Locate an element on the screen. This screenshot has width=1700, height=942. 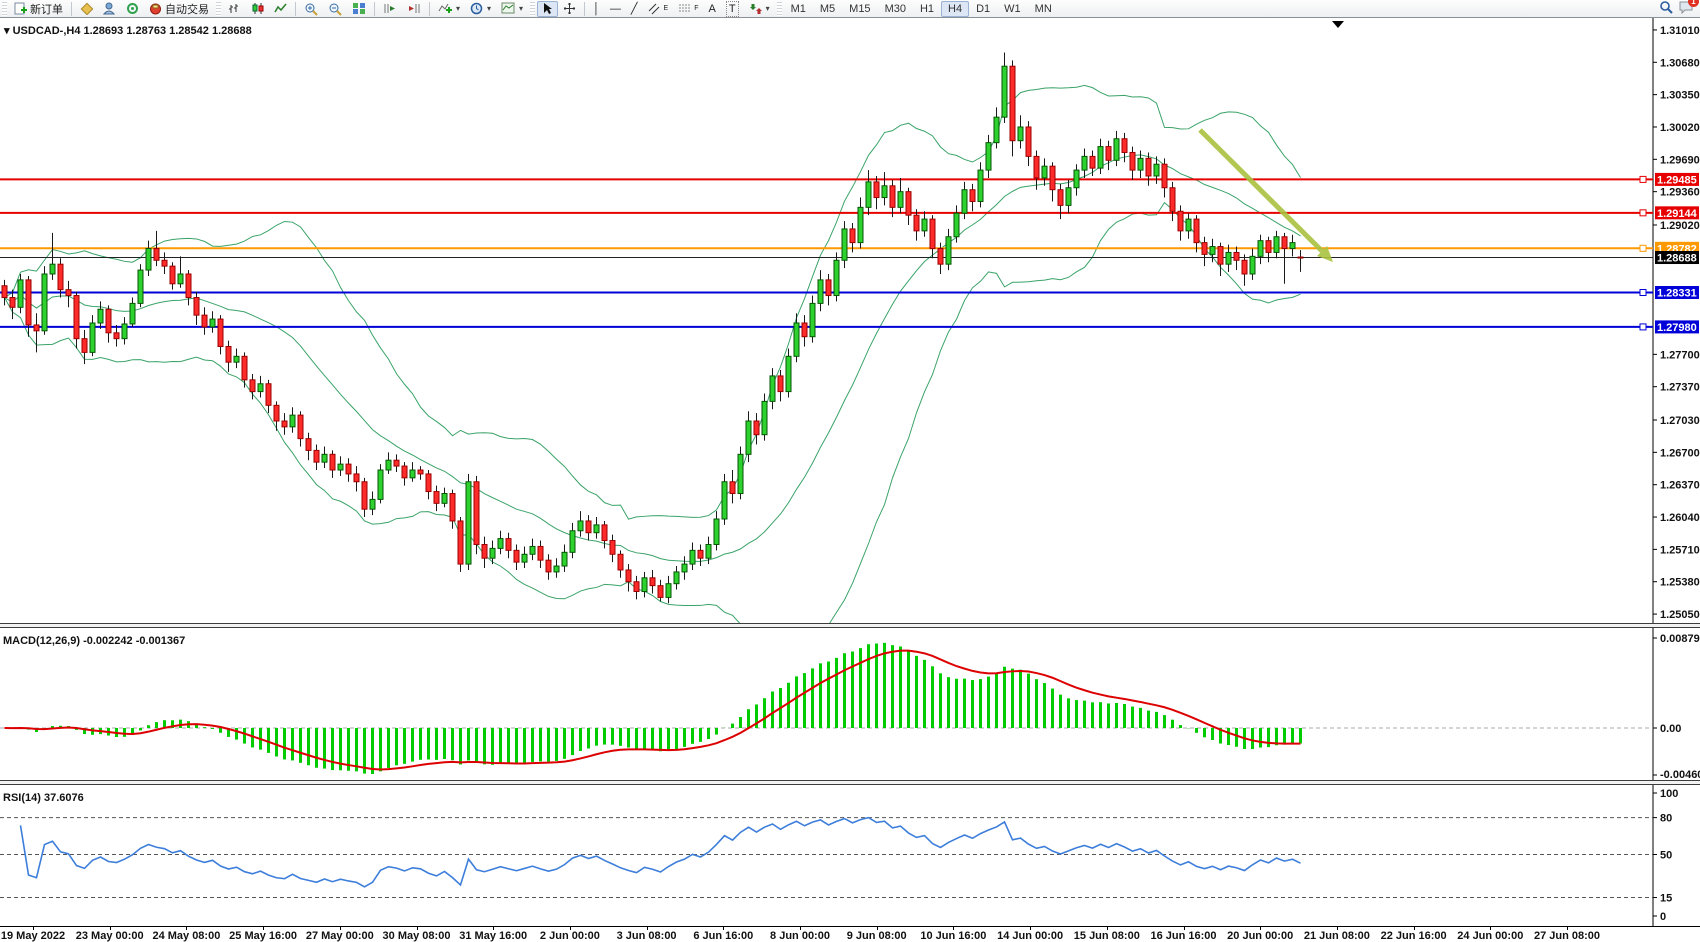
chart-shift-button is located at coordinates (414, 9).